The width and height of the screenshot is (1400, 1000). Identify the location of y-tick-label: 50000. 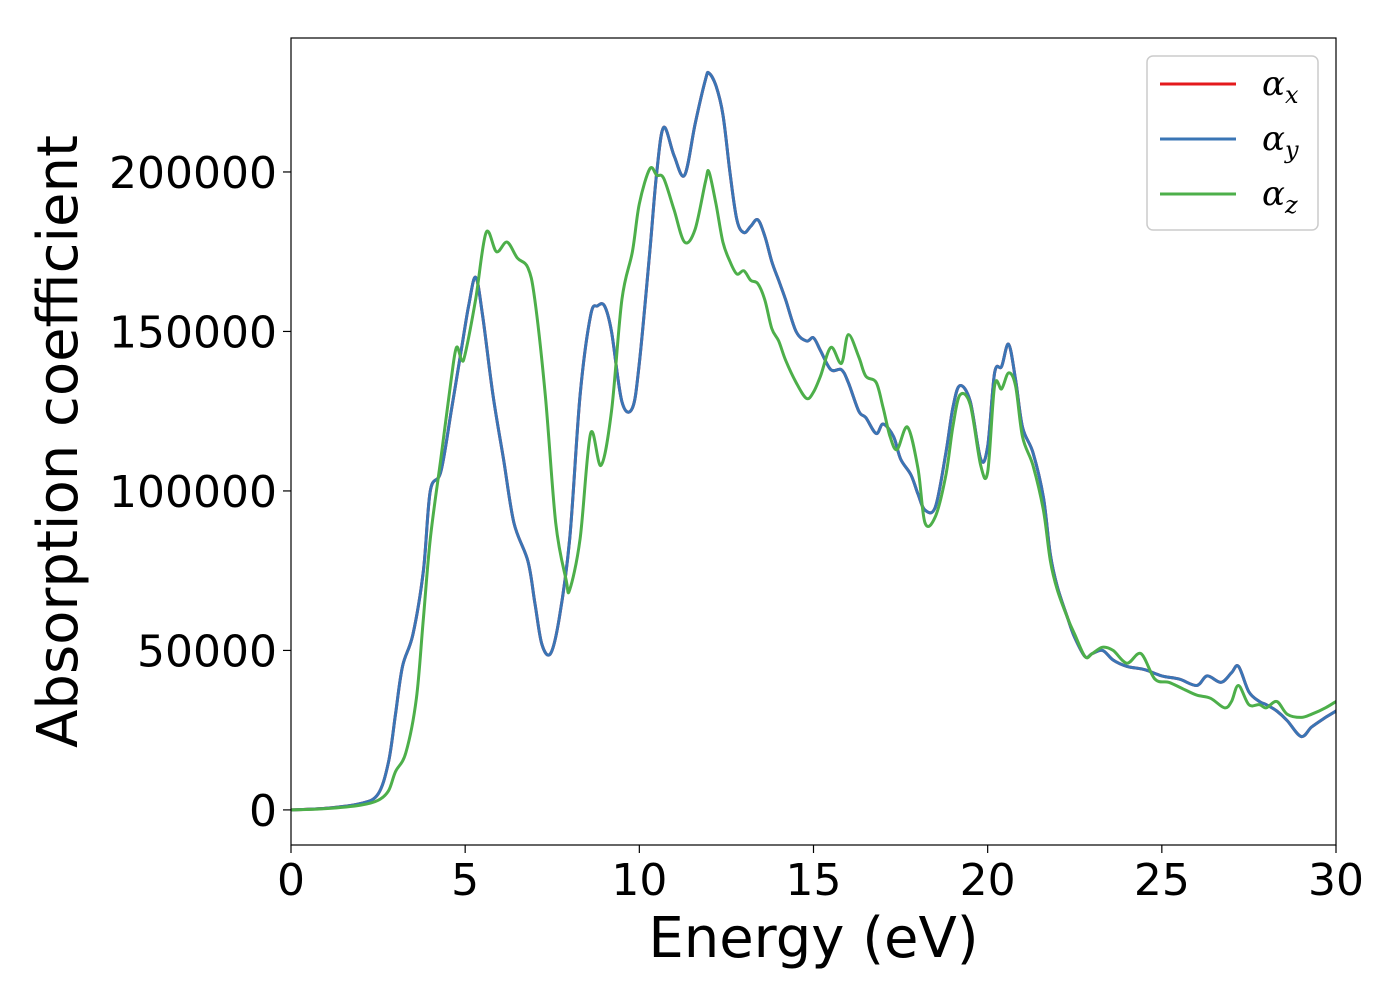
(207, 651).